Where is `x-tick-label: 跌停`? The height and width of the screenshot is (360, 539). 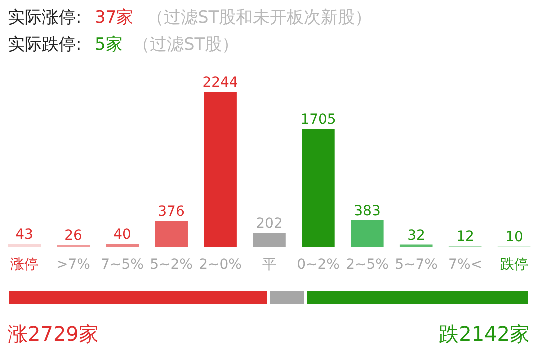
x-tick-label: 跌停 is located at coordinates (514, 265).